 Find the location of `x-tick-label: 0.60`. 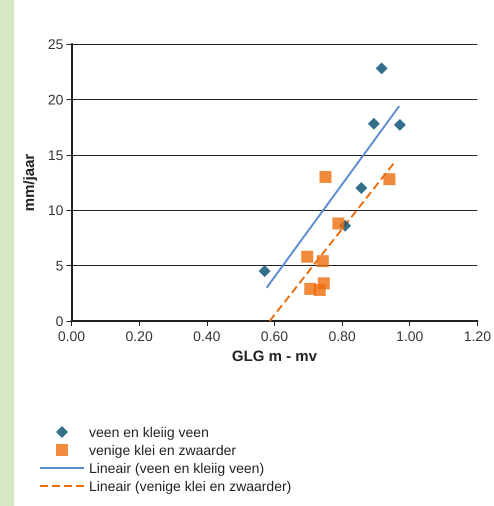

x-tick-label: 0.60 is located at coordinates (274, 336).